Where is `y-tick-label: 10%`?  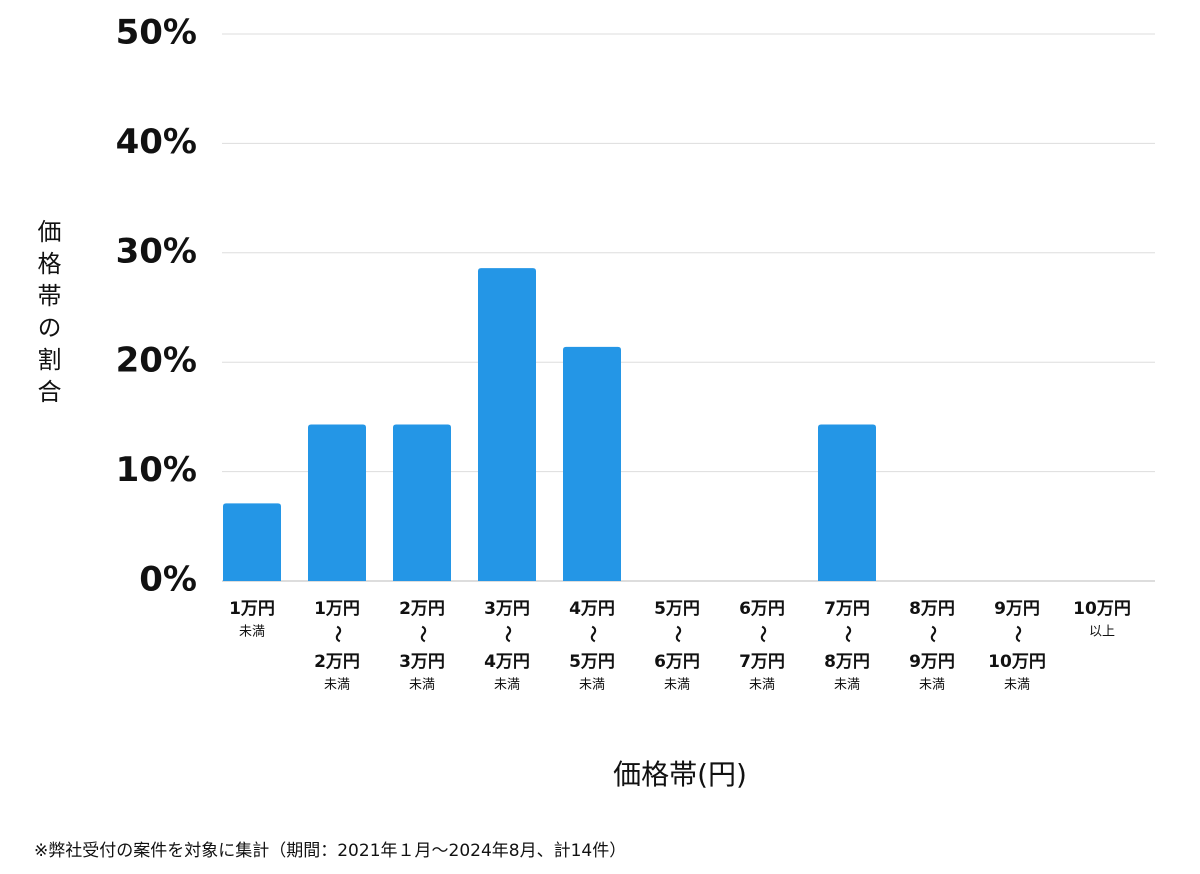 y-tick-label: 10% is located at coordinates (156, 470).